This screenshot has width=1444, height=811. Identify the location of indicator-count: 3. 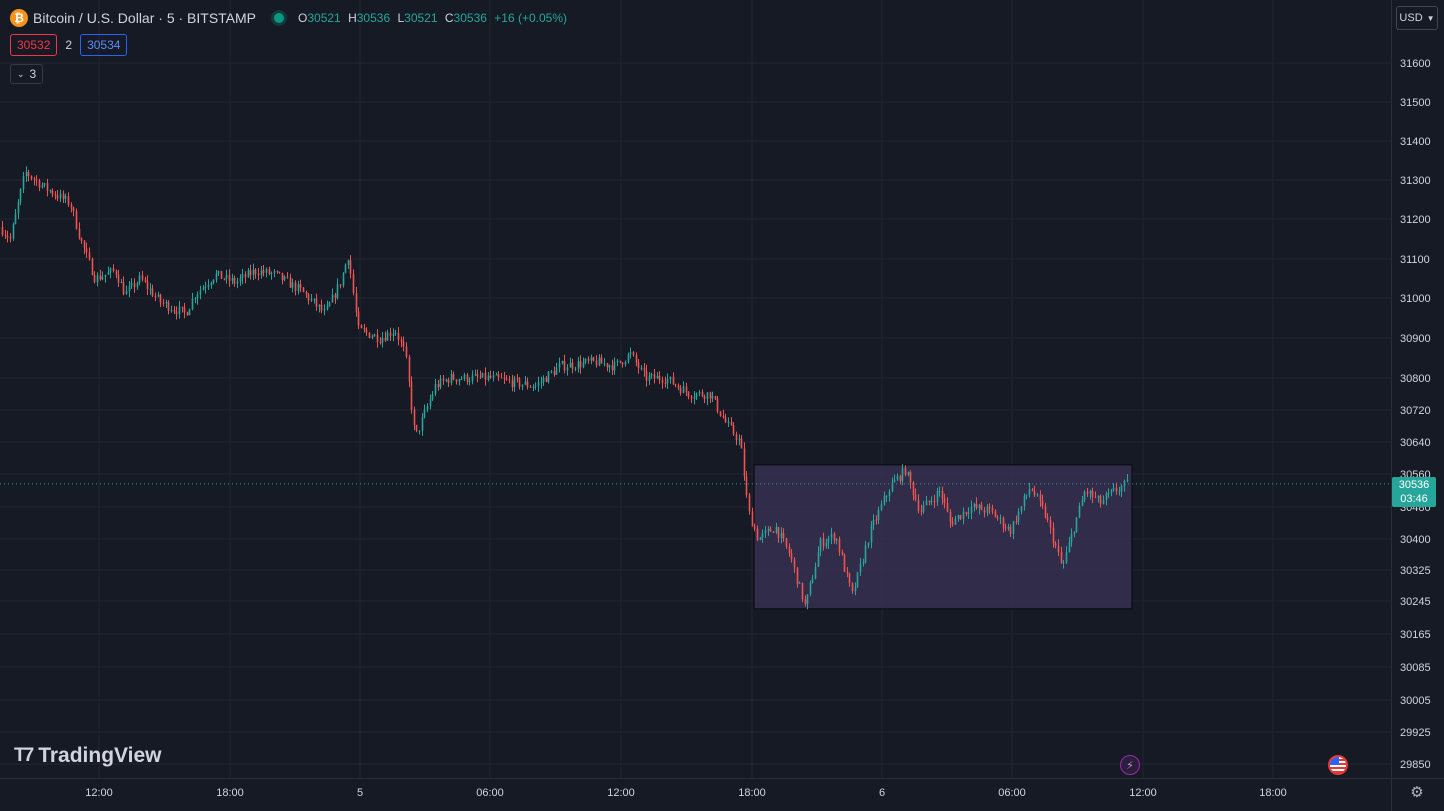
(33, 74).